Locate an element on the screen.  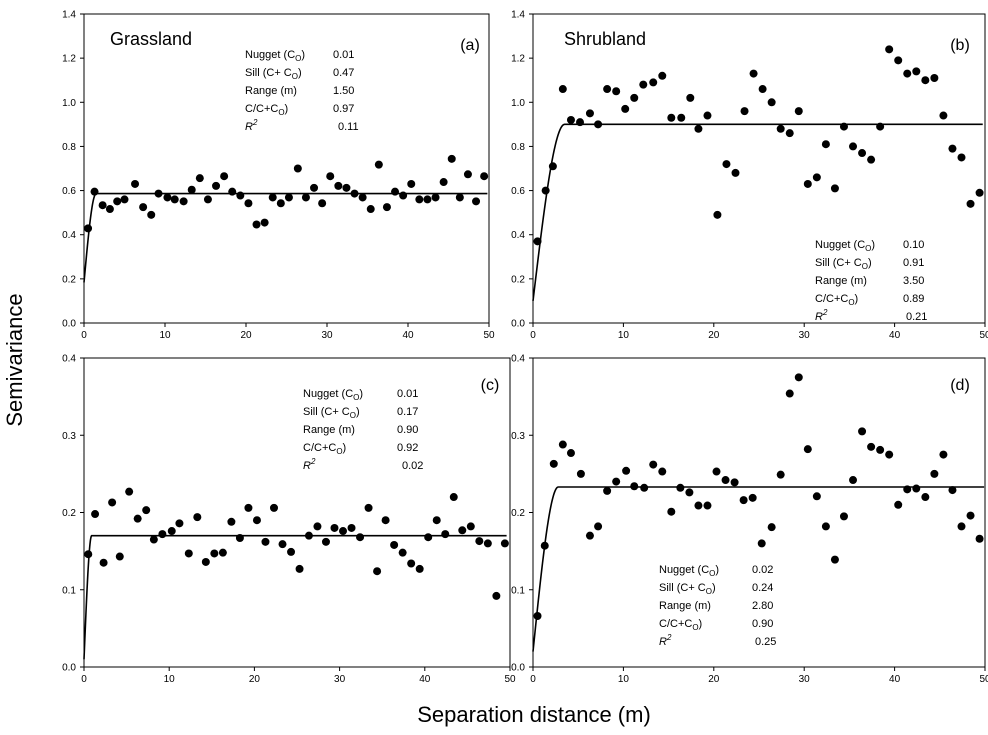
stat-value: 0.47 is located at coordinates (343, 73).